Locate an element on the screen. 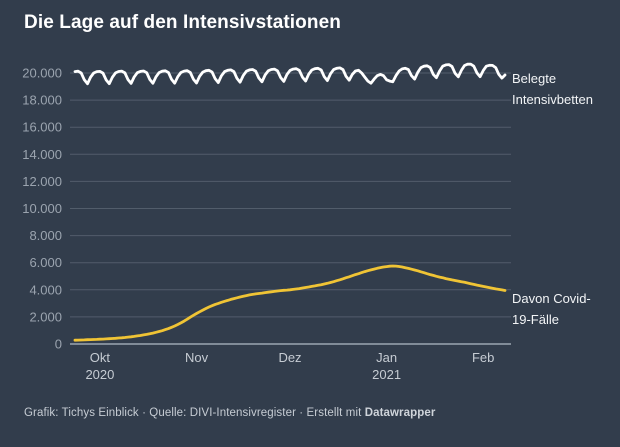  x-tick-label: Okt is located at coordinates (100, 357).